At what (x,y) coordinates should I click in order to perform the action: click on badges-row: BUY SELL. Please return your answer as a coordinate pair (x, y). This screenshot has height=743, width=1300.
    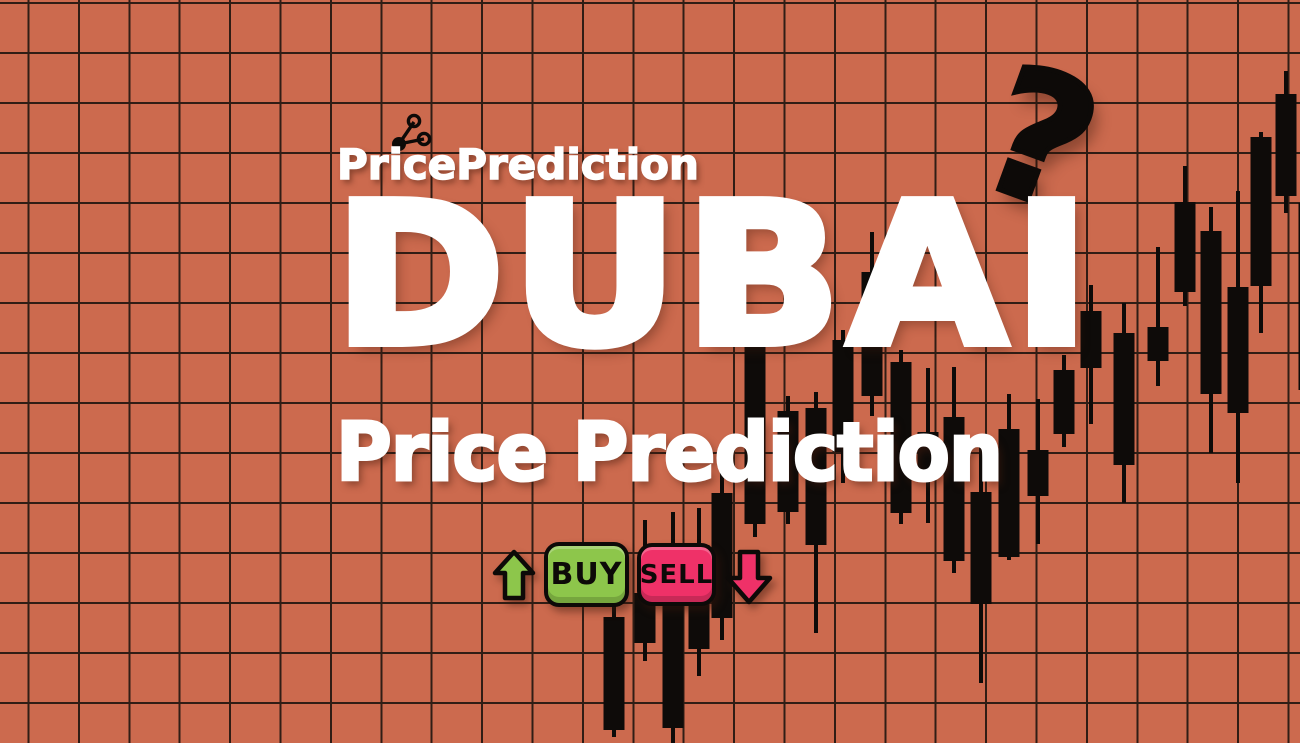
    Looking at the image, I should click on (633, 574).